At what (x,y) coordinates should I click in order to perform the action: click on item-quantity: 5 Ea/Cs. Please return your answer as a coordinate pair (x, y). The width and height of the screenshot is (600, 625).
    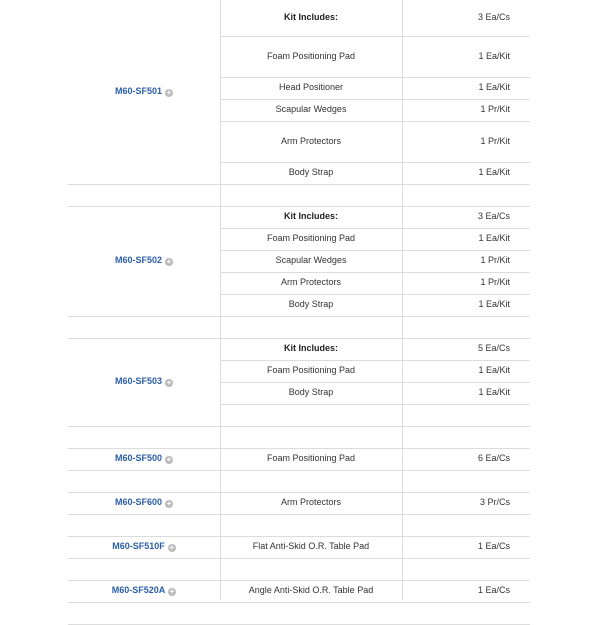
    Looking at the image, I should click on (493, 348).